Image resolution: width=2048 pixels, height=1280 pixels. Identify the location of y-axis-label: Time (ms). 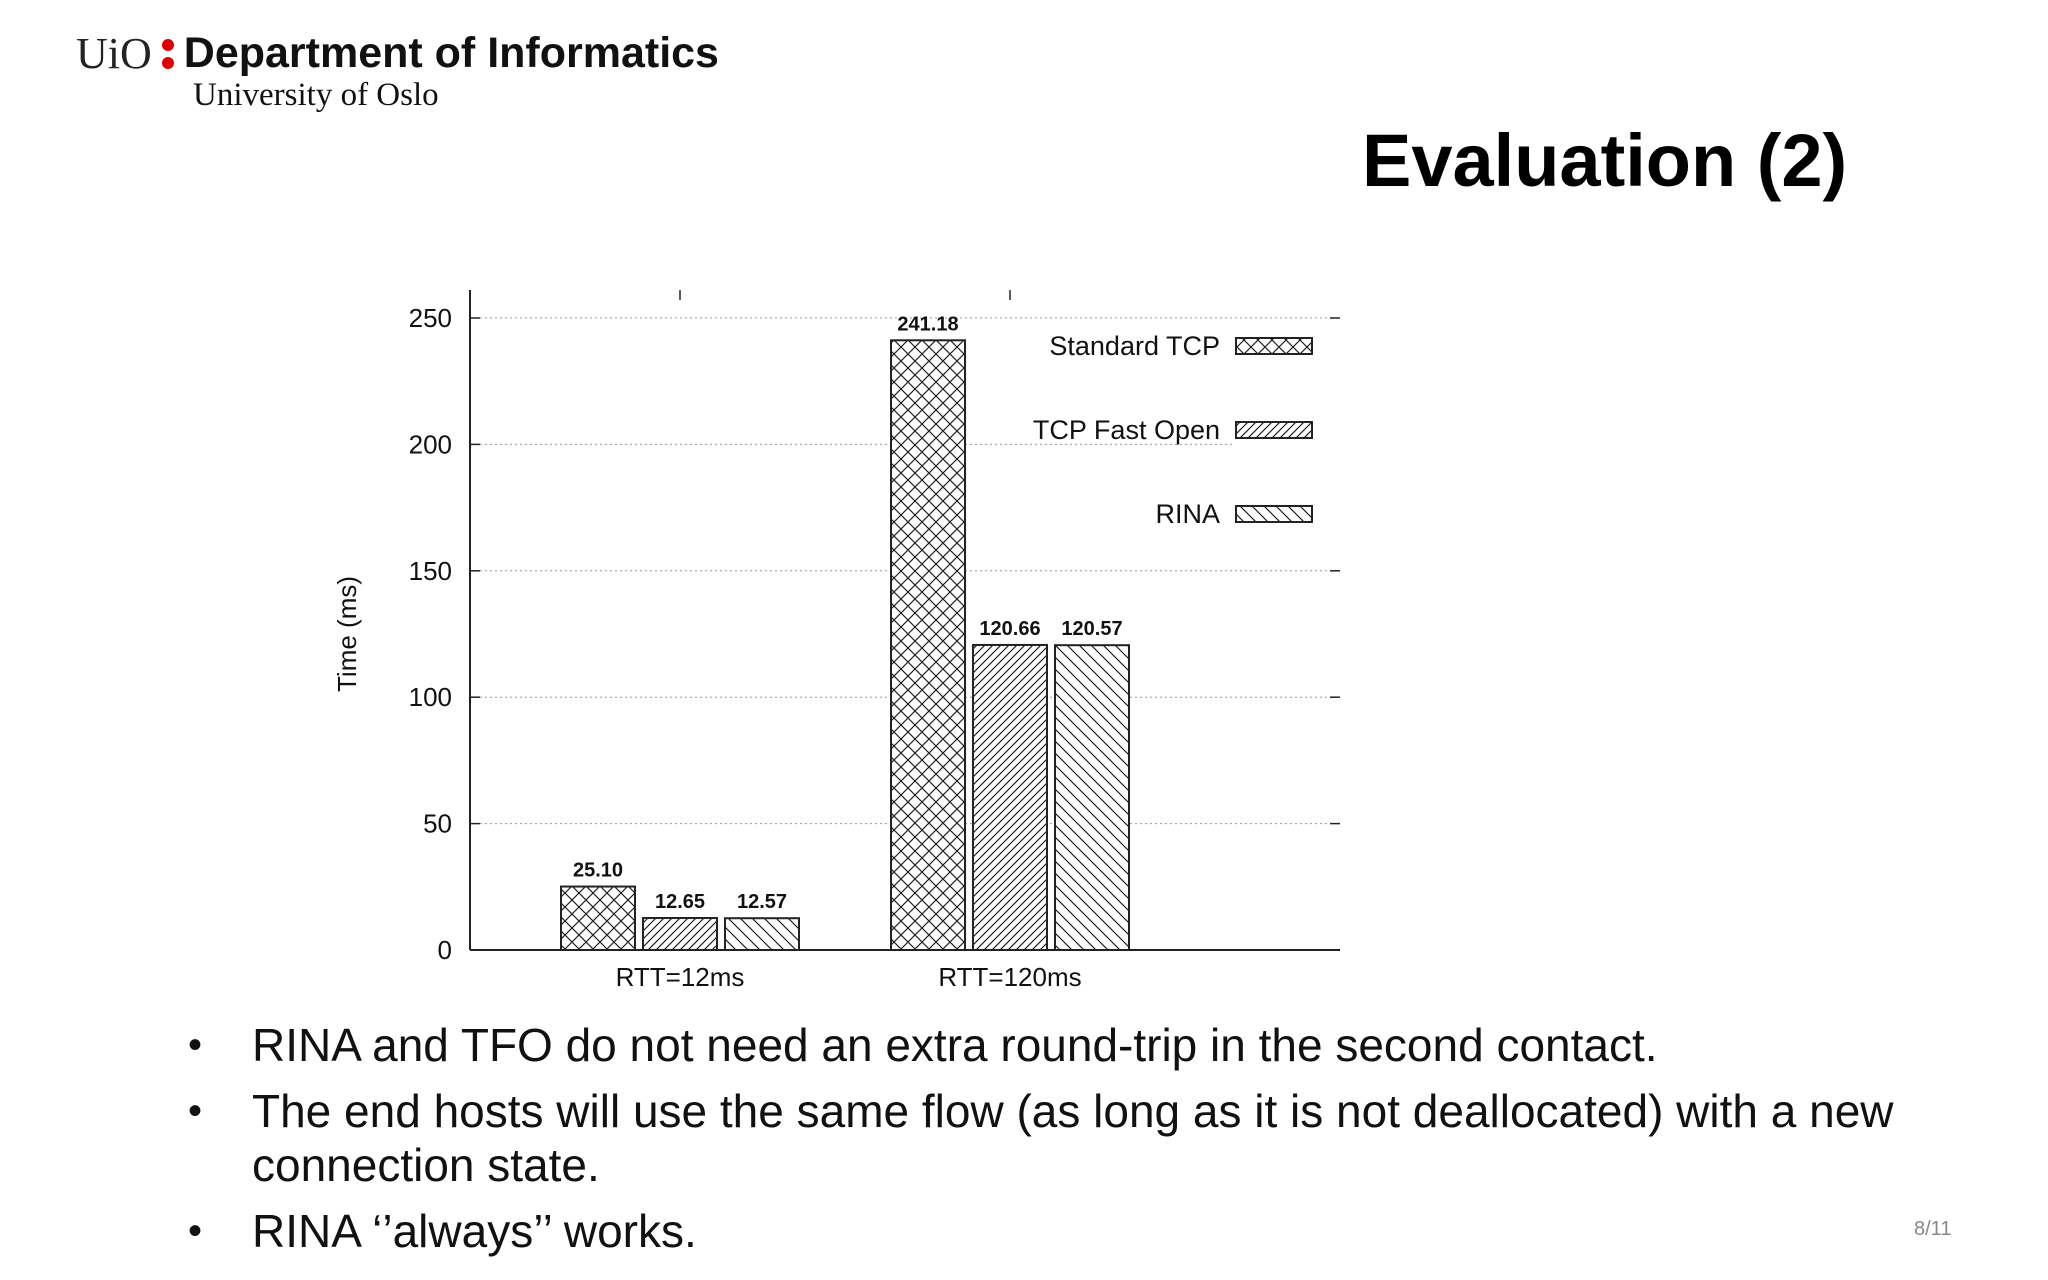
(347, 634).